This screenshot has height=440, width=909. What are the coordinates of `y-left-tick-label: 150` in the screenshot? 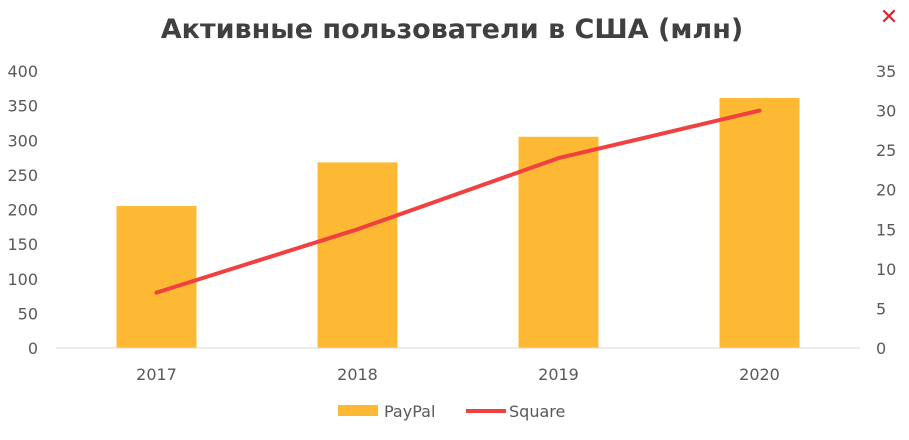 It's located at (22, 244).